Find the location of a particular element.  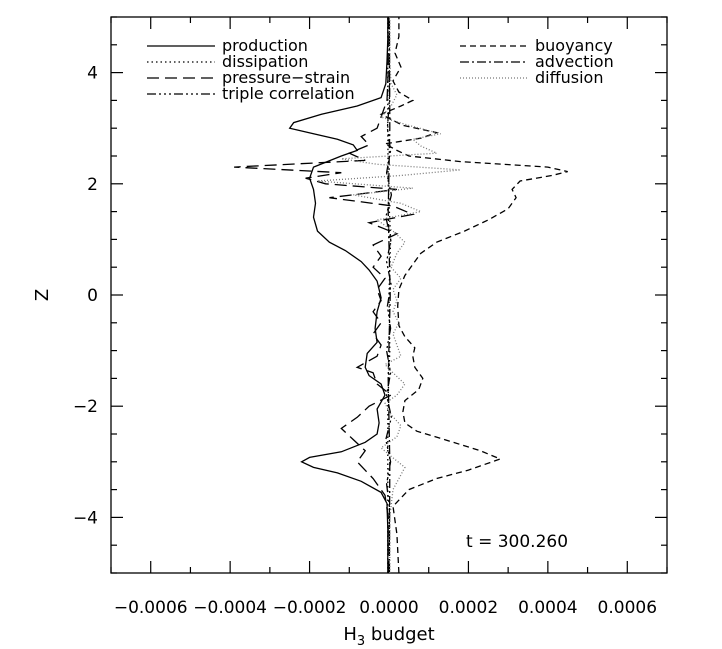

series-advection is located at coordinates (389, 295).